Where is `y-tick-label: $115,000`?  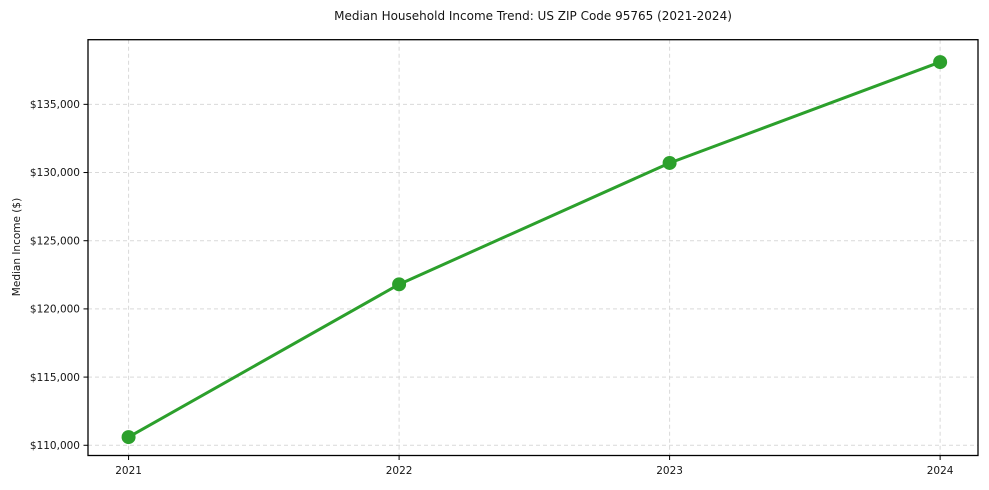
y-tick-label: $115,000 is located at coordinates (55, 378).